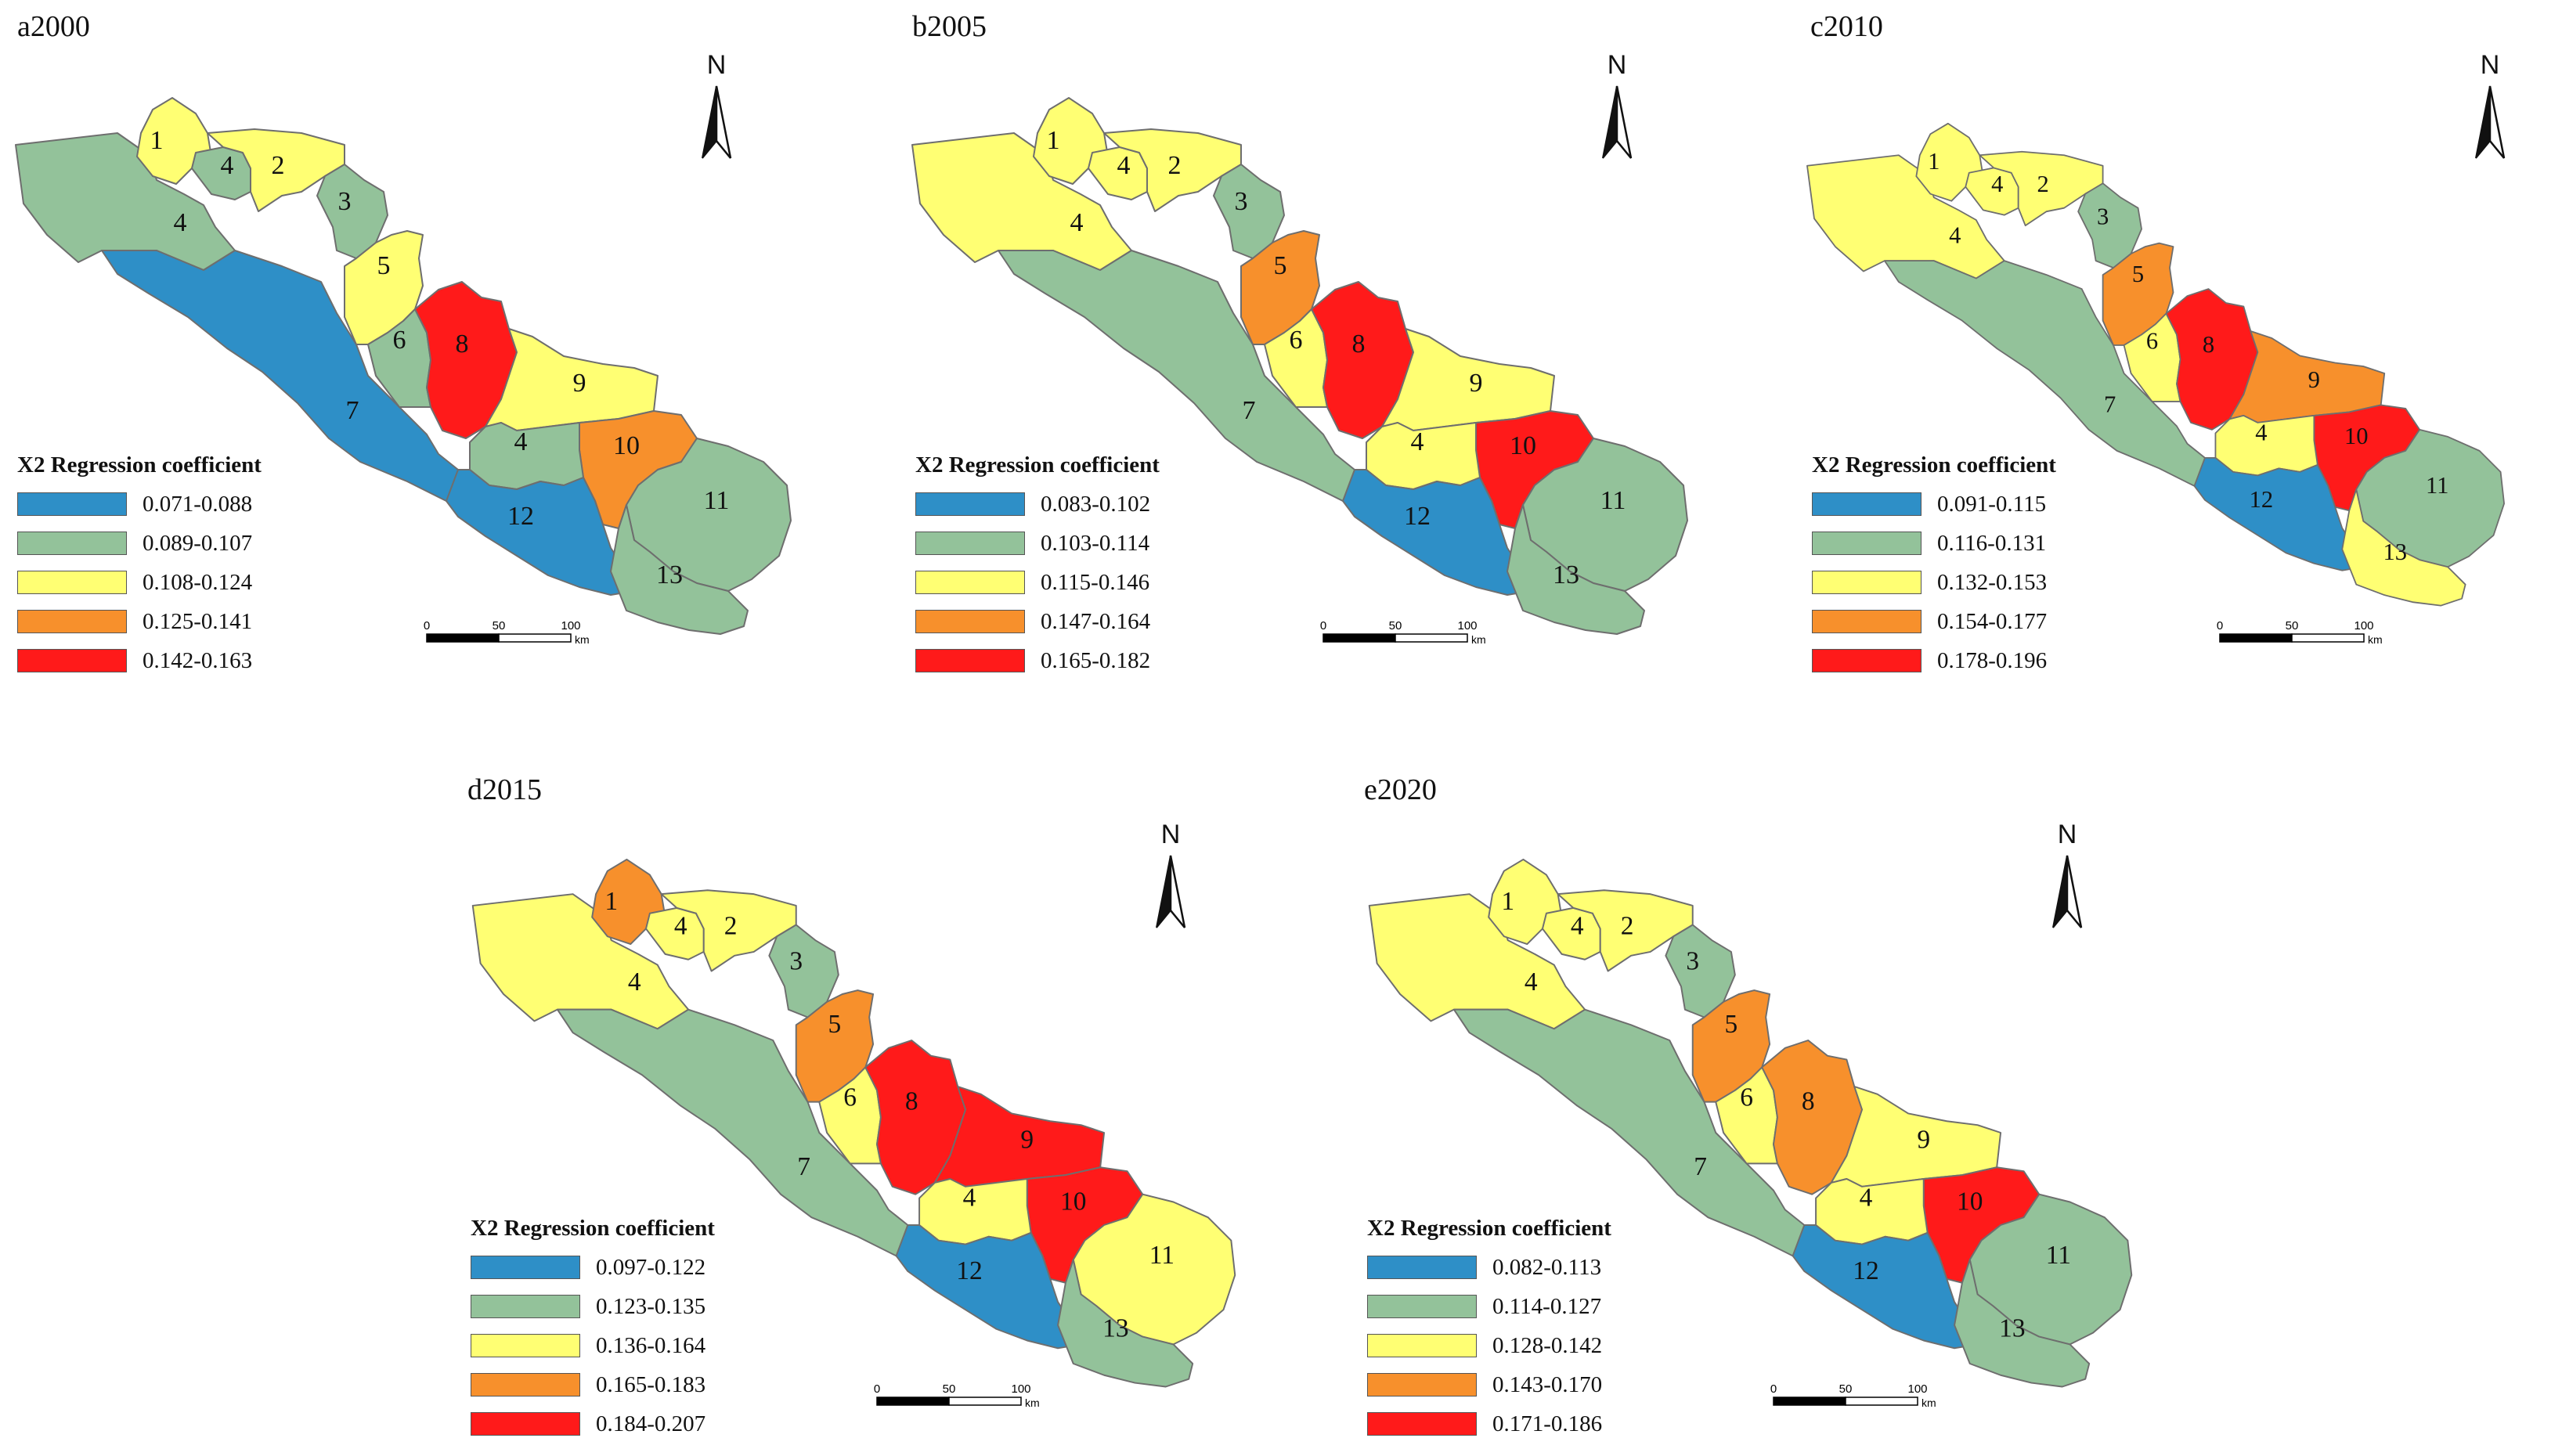 This screenshot has width=2562, height=1456. I want to click on legend-item: 0.165-0.182, so click(1037, 660).